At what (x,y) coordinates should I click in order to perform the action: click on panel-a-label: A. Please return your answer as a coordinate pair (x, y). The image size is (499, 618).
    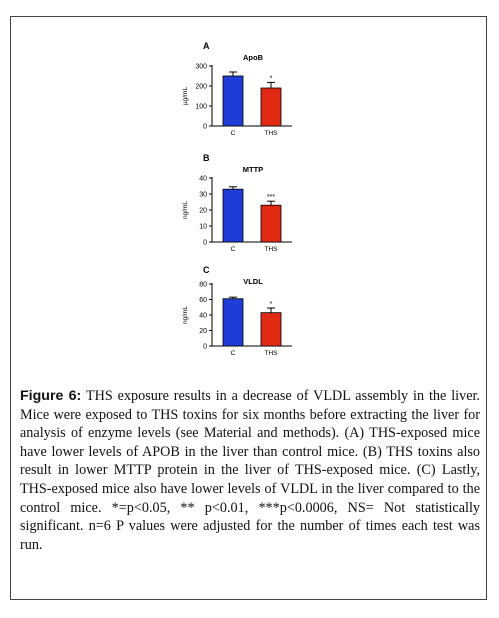
    Looking at the image, I should click on (206, 46).